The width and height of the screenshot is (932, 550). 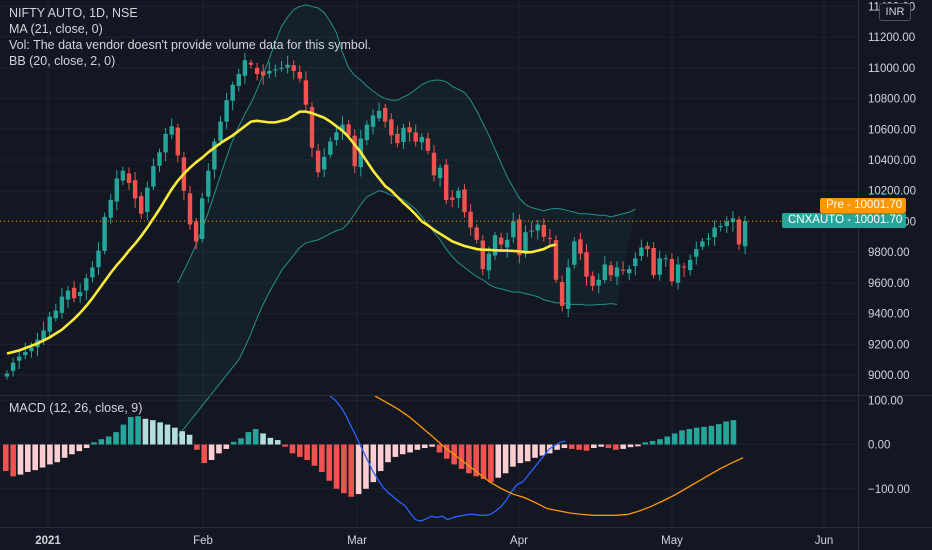 I want to click on pre-market-price-tag: Pre - 10001.70, so click(x=863, y=205).